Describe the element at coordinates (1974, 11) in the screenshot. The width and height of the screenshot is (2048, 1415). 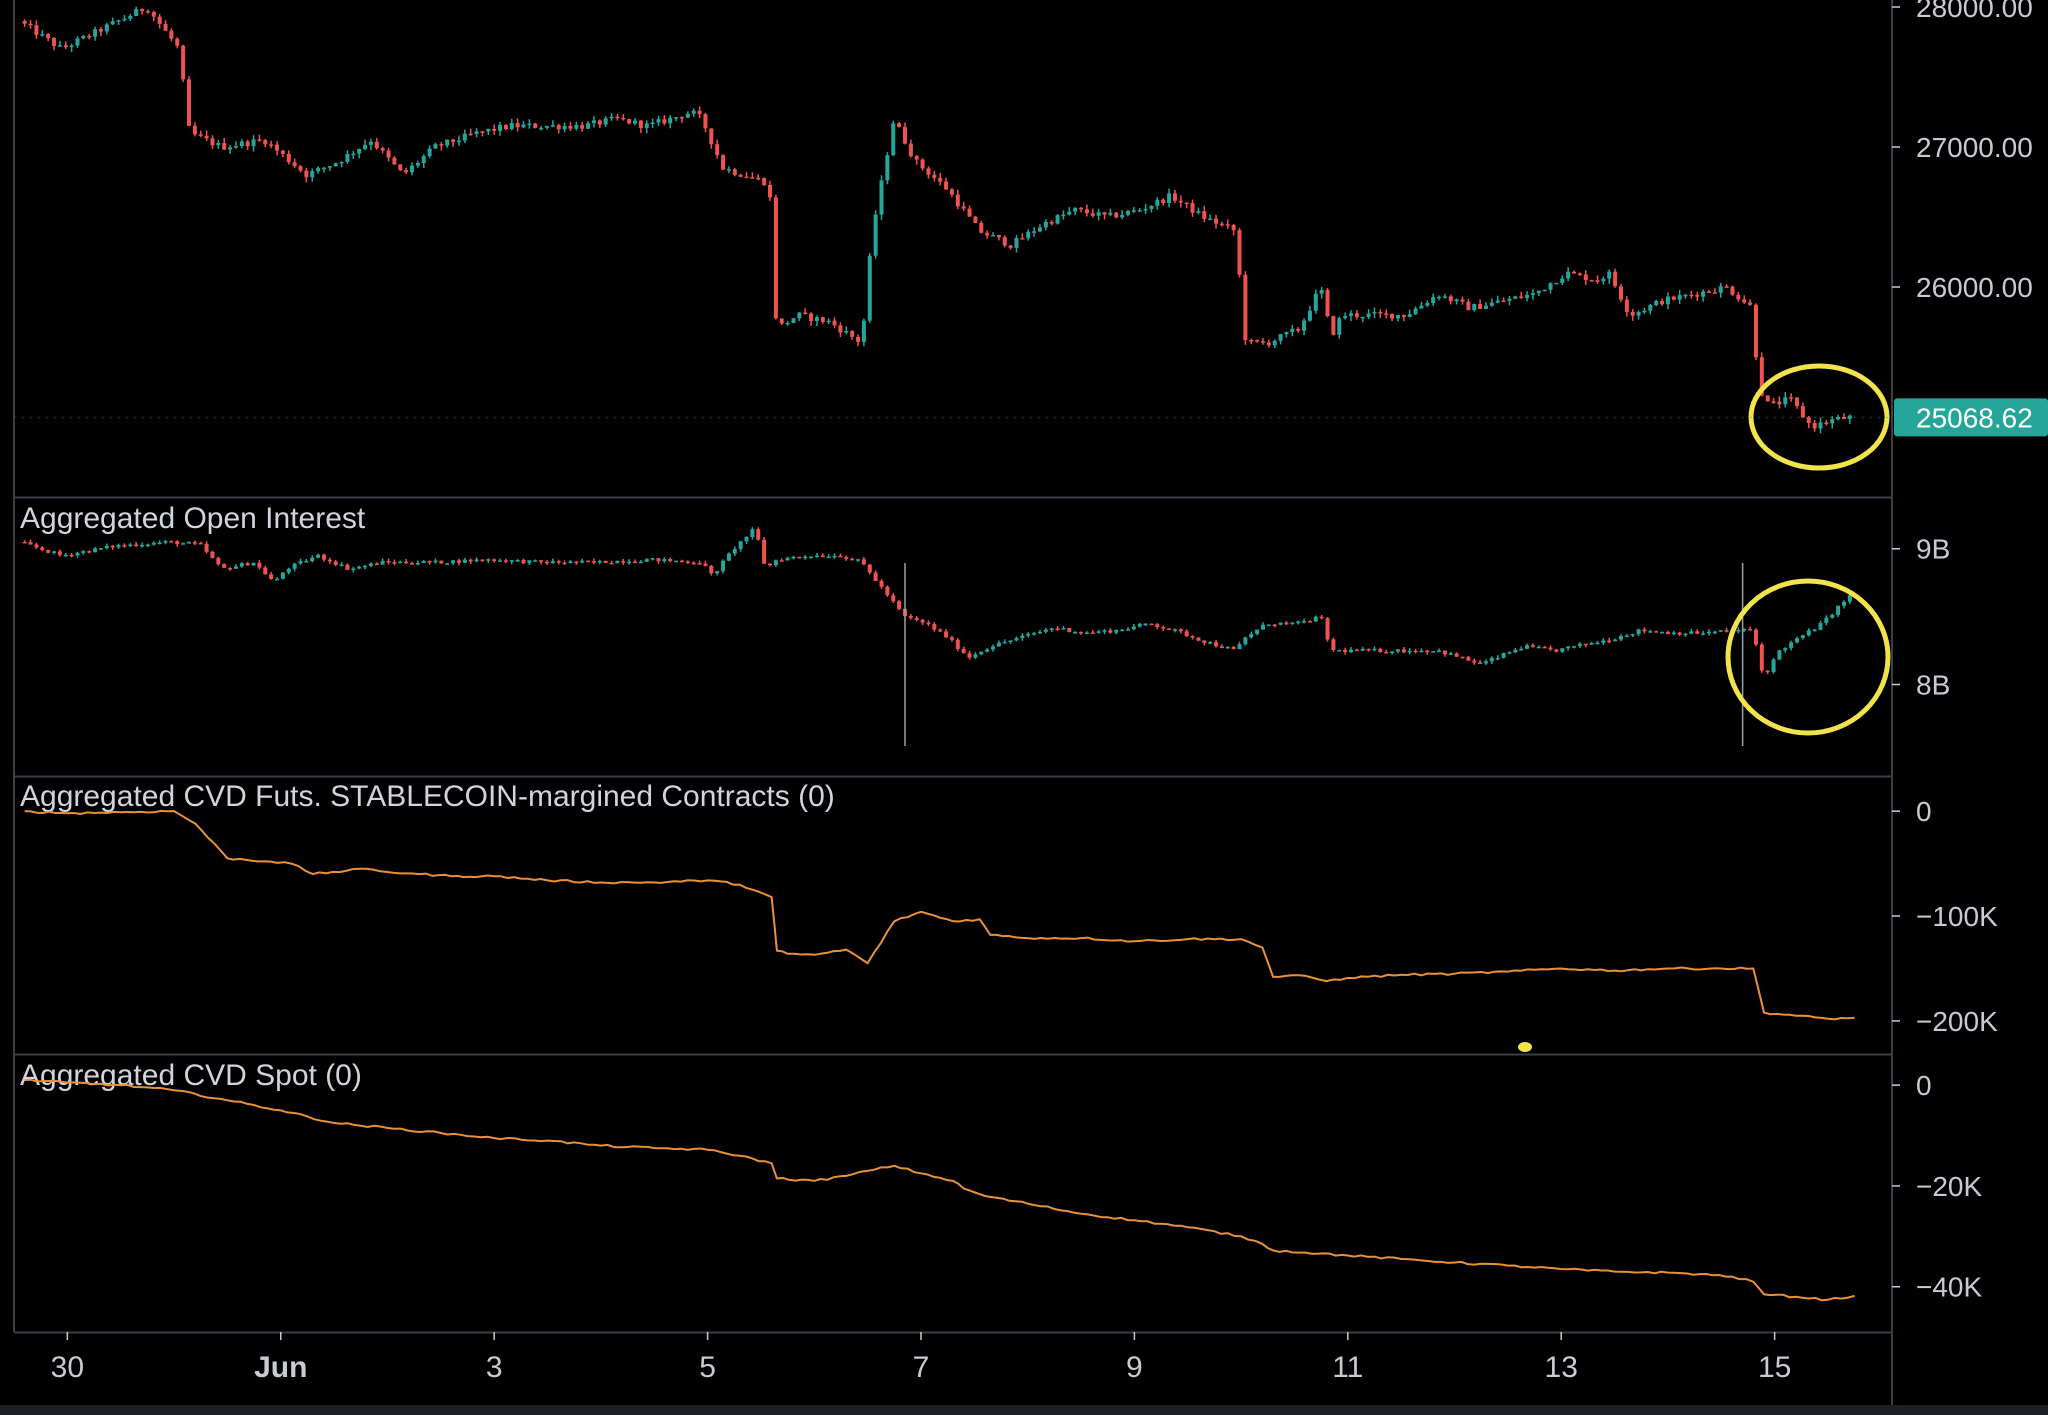
I see `y-tick-label: 28000.00` at that location.